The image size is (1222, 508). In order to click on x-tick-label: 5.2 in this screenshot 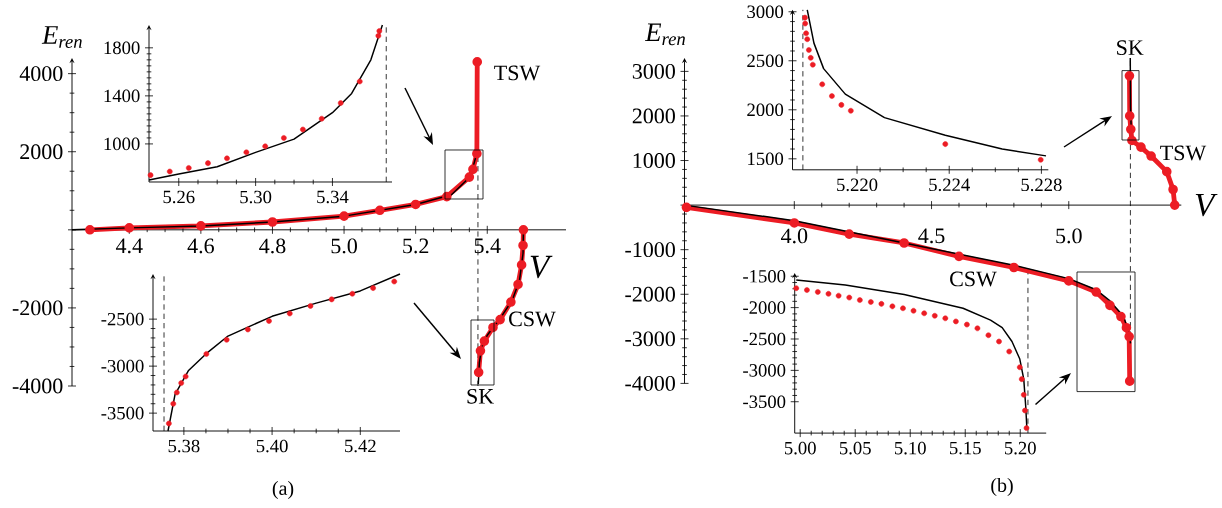, I will do `click(416, 246)`.